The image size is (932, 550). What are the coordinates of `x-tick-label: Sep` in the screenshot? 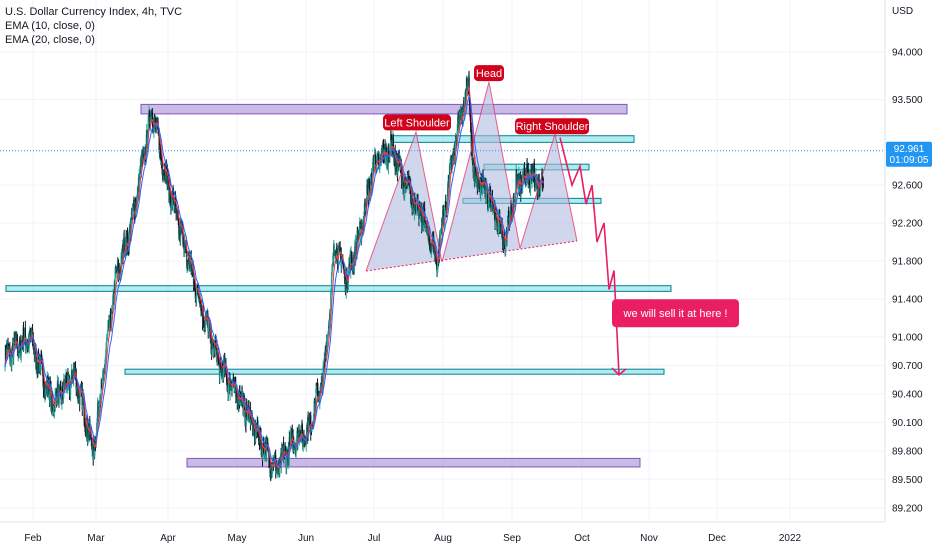 It's located at (512, 538).